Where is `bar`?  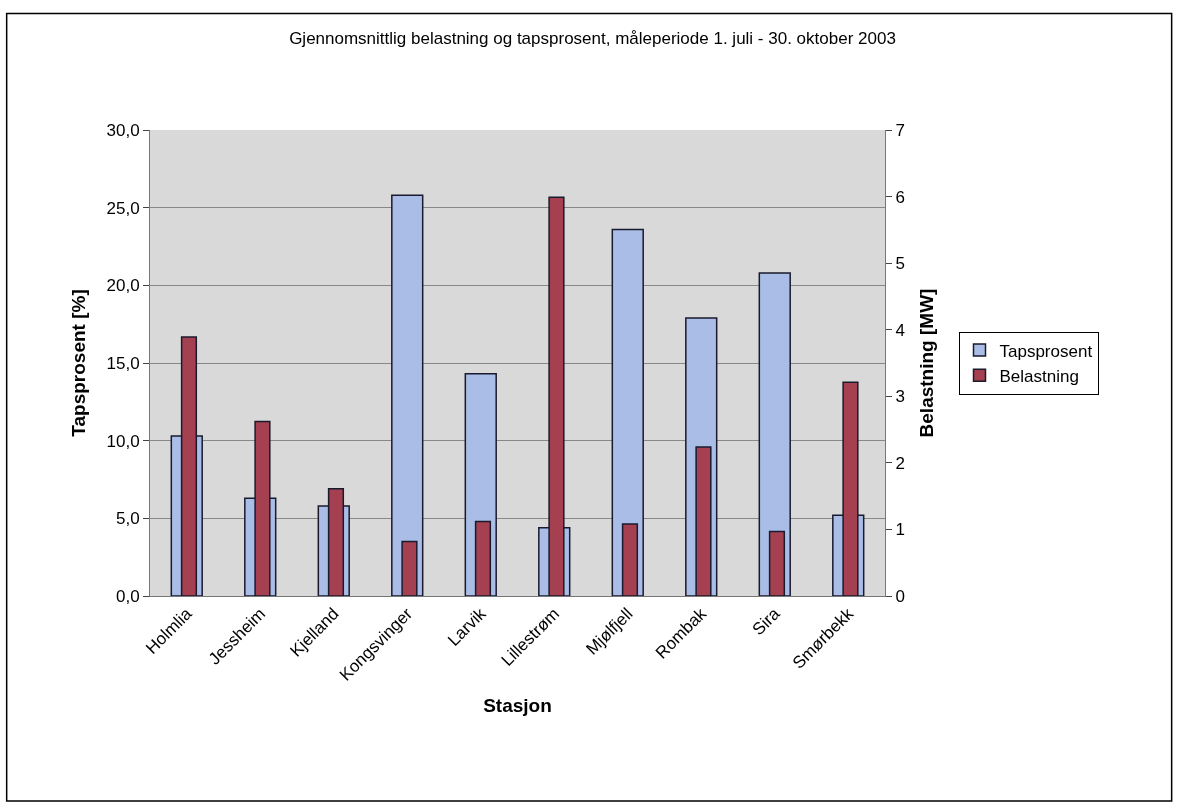
bar is located at coordinates (407, 395).